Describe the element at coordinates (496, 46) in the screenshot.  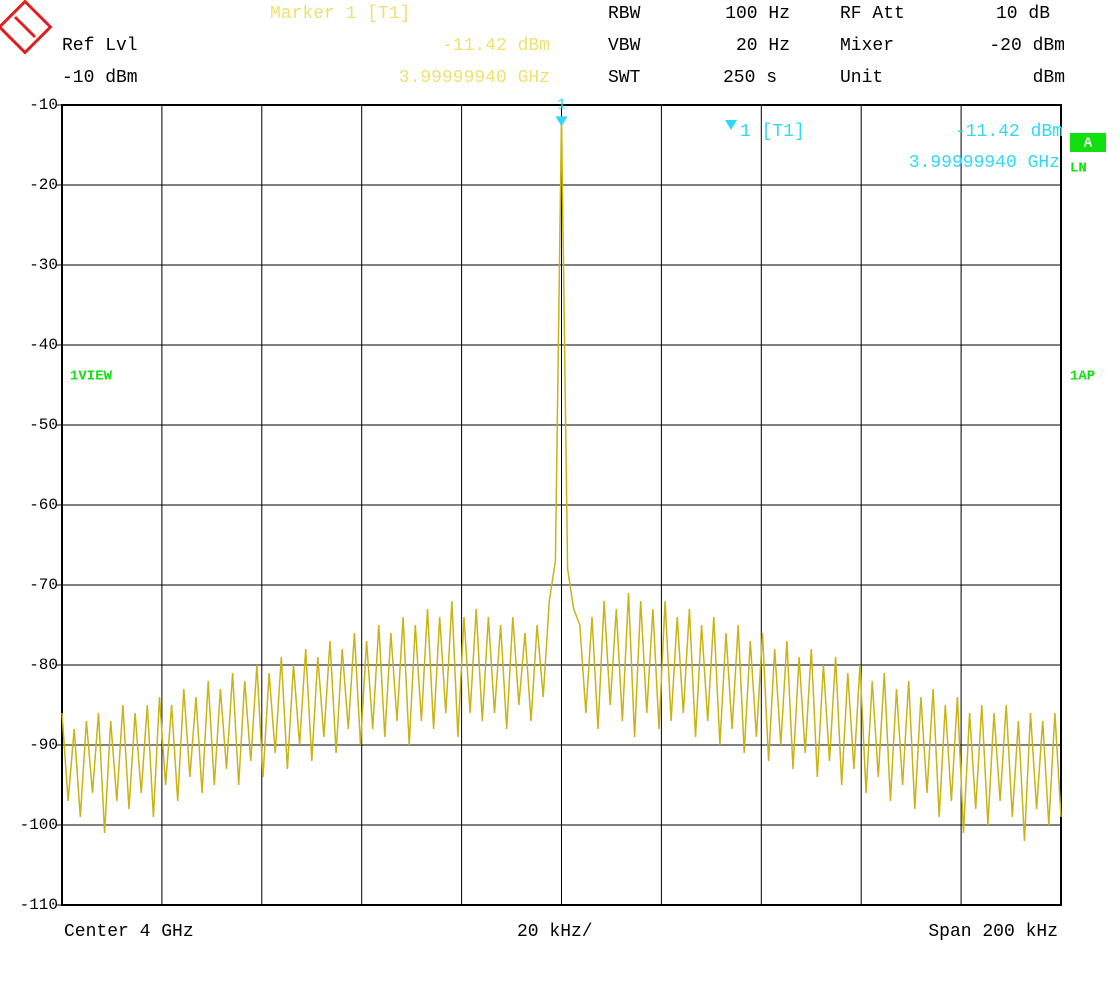
I see `marker-level: -11.42 dBm` at that location.